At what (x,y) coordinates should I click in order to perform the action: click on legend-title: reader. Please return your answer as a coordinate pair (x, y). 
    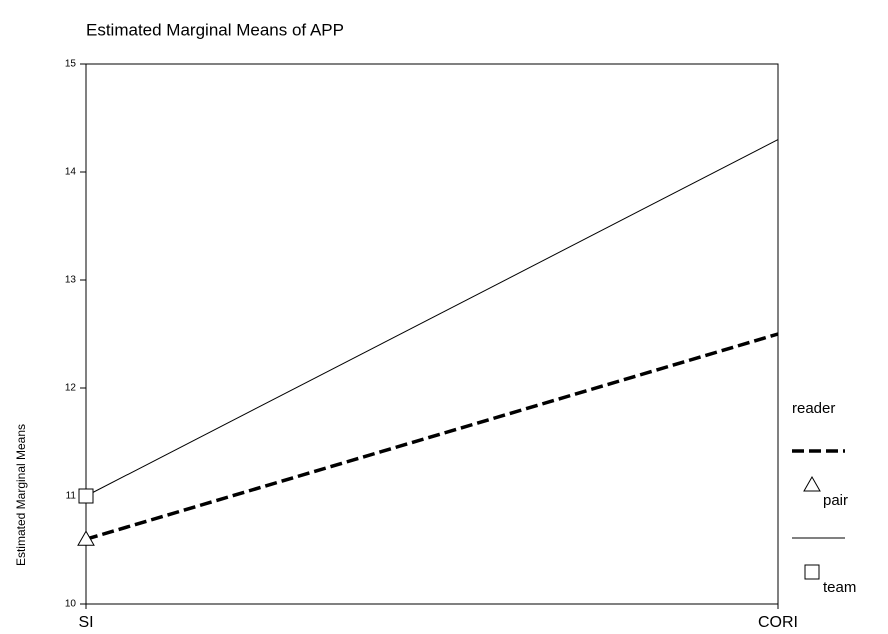
    Looking at the image, I should click on (813, 408).